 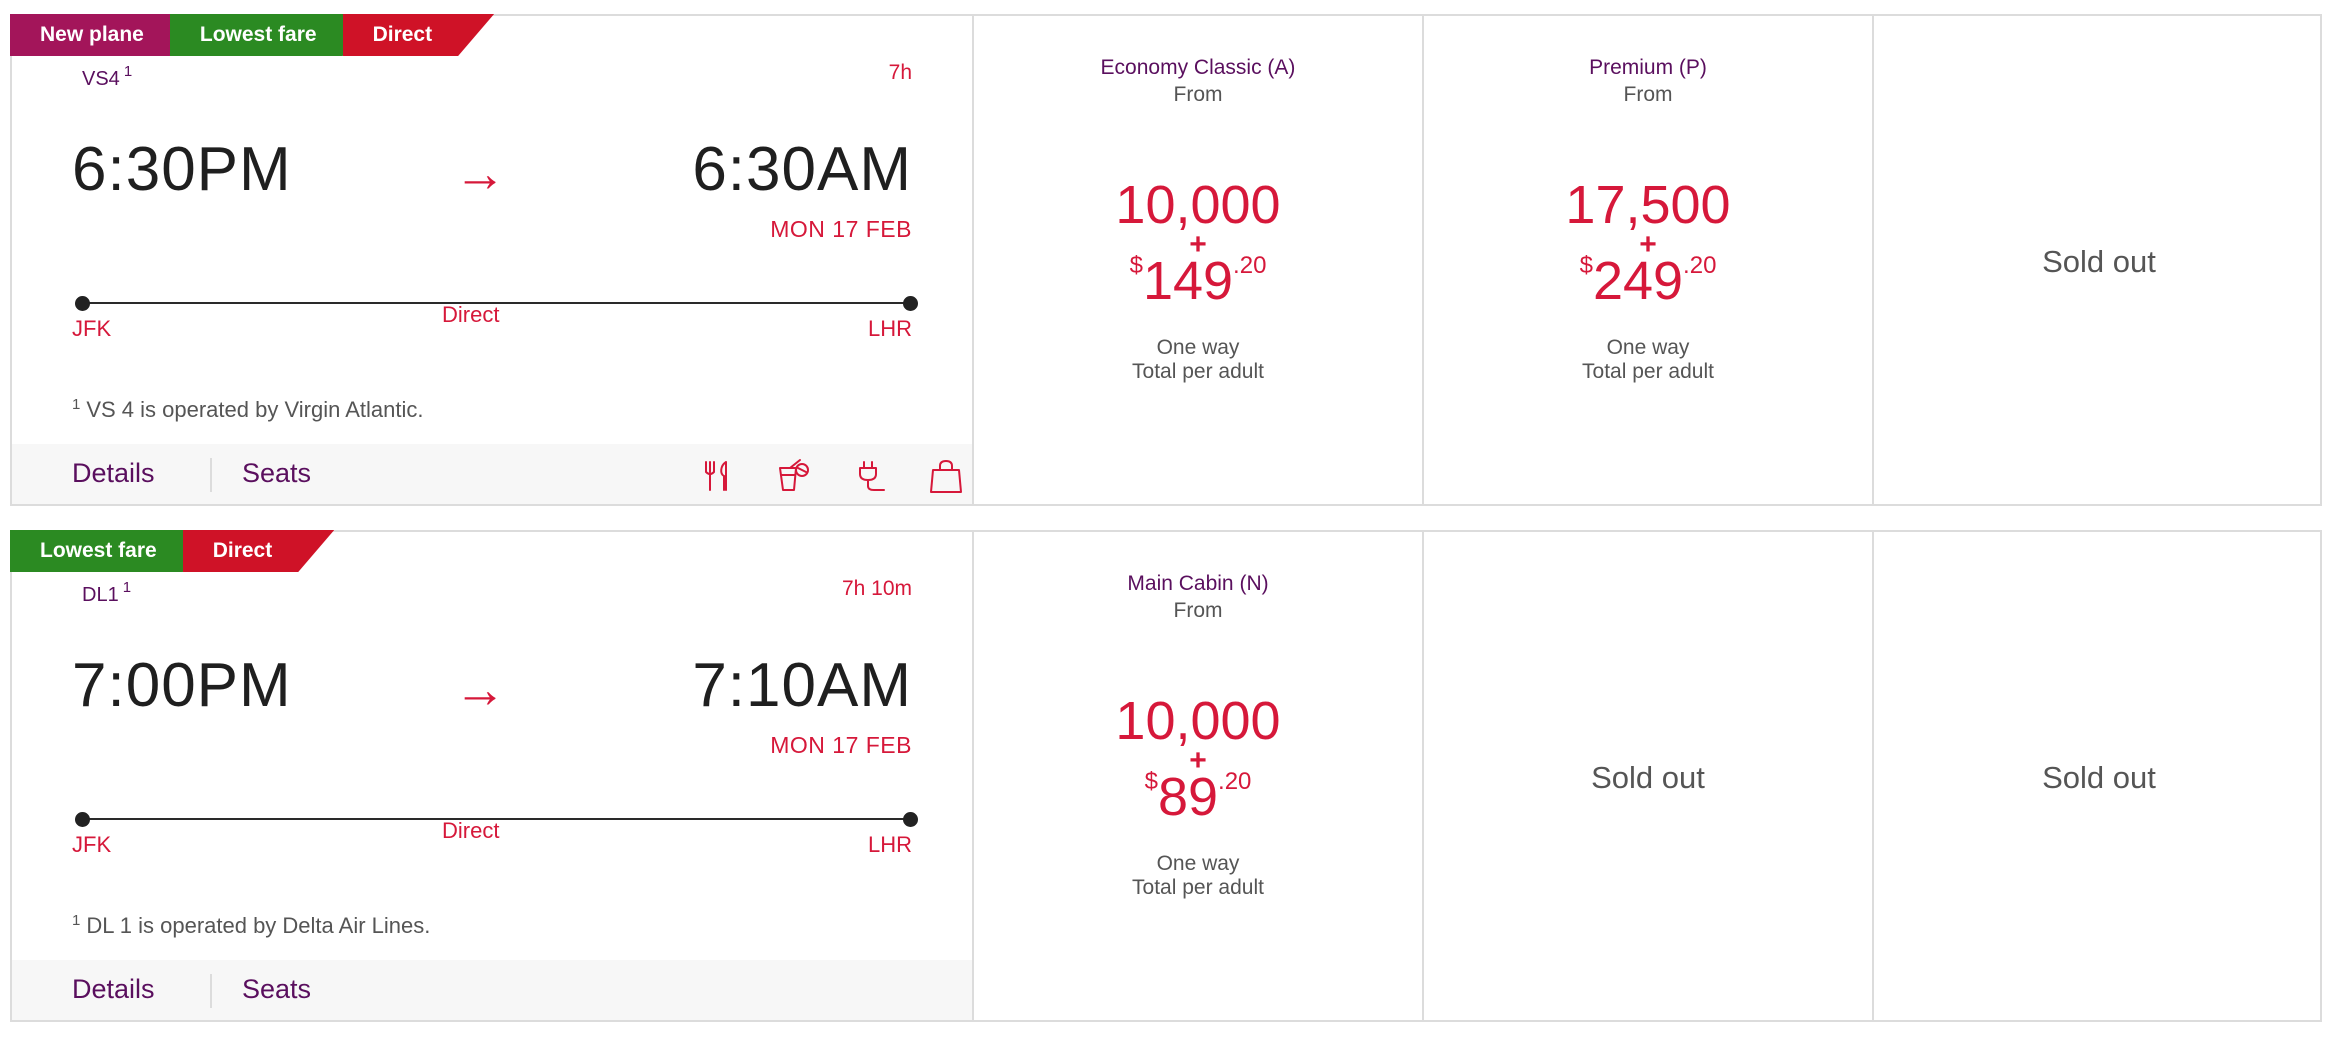 I want to click on points-price: 17,500, so click(x=1648, y=205).